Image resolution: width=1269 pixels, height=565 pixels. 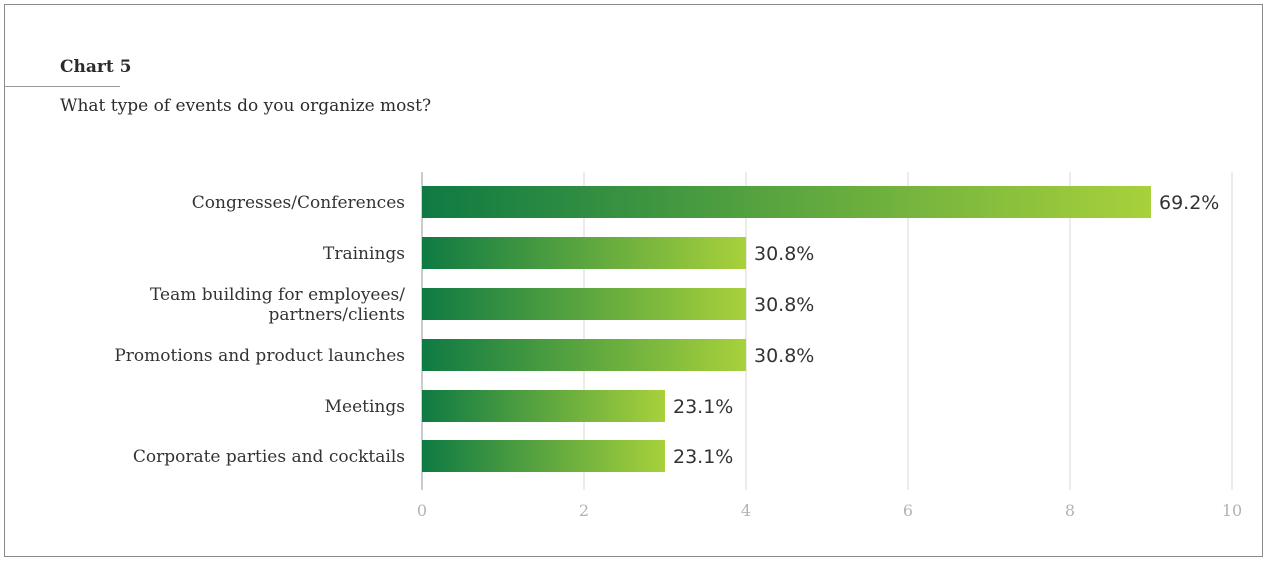 What do you see at coordinates (277, 295) in the screenshot?
I see `category-label: Team building for employees/` at bounding box center [277, 295].